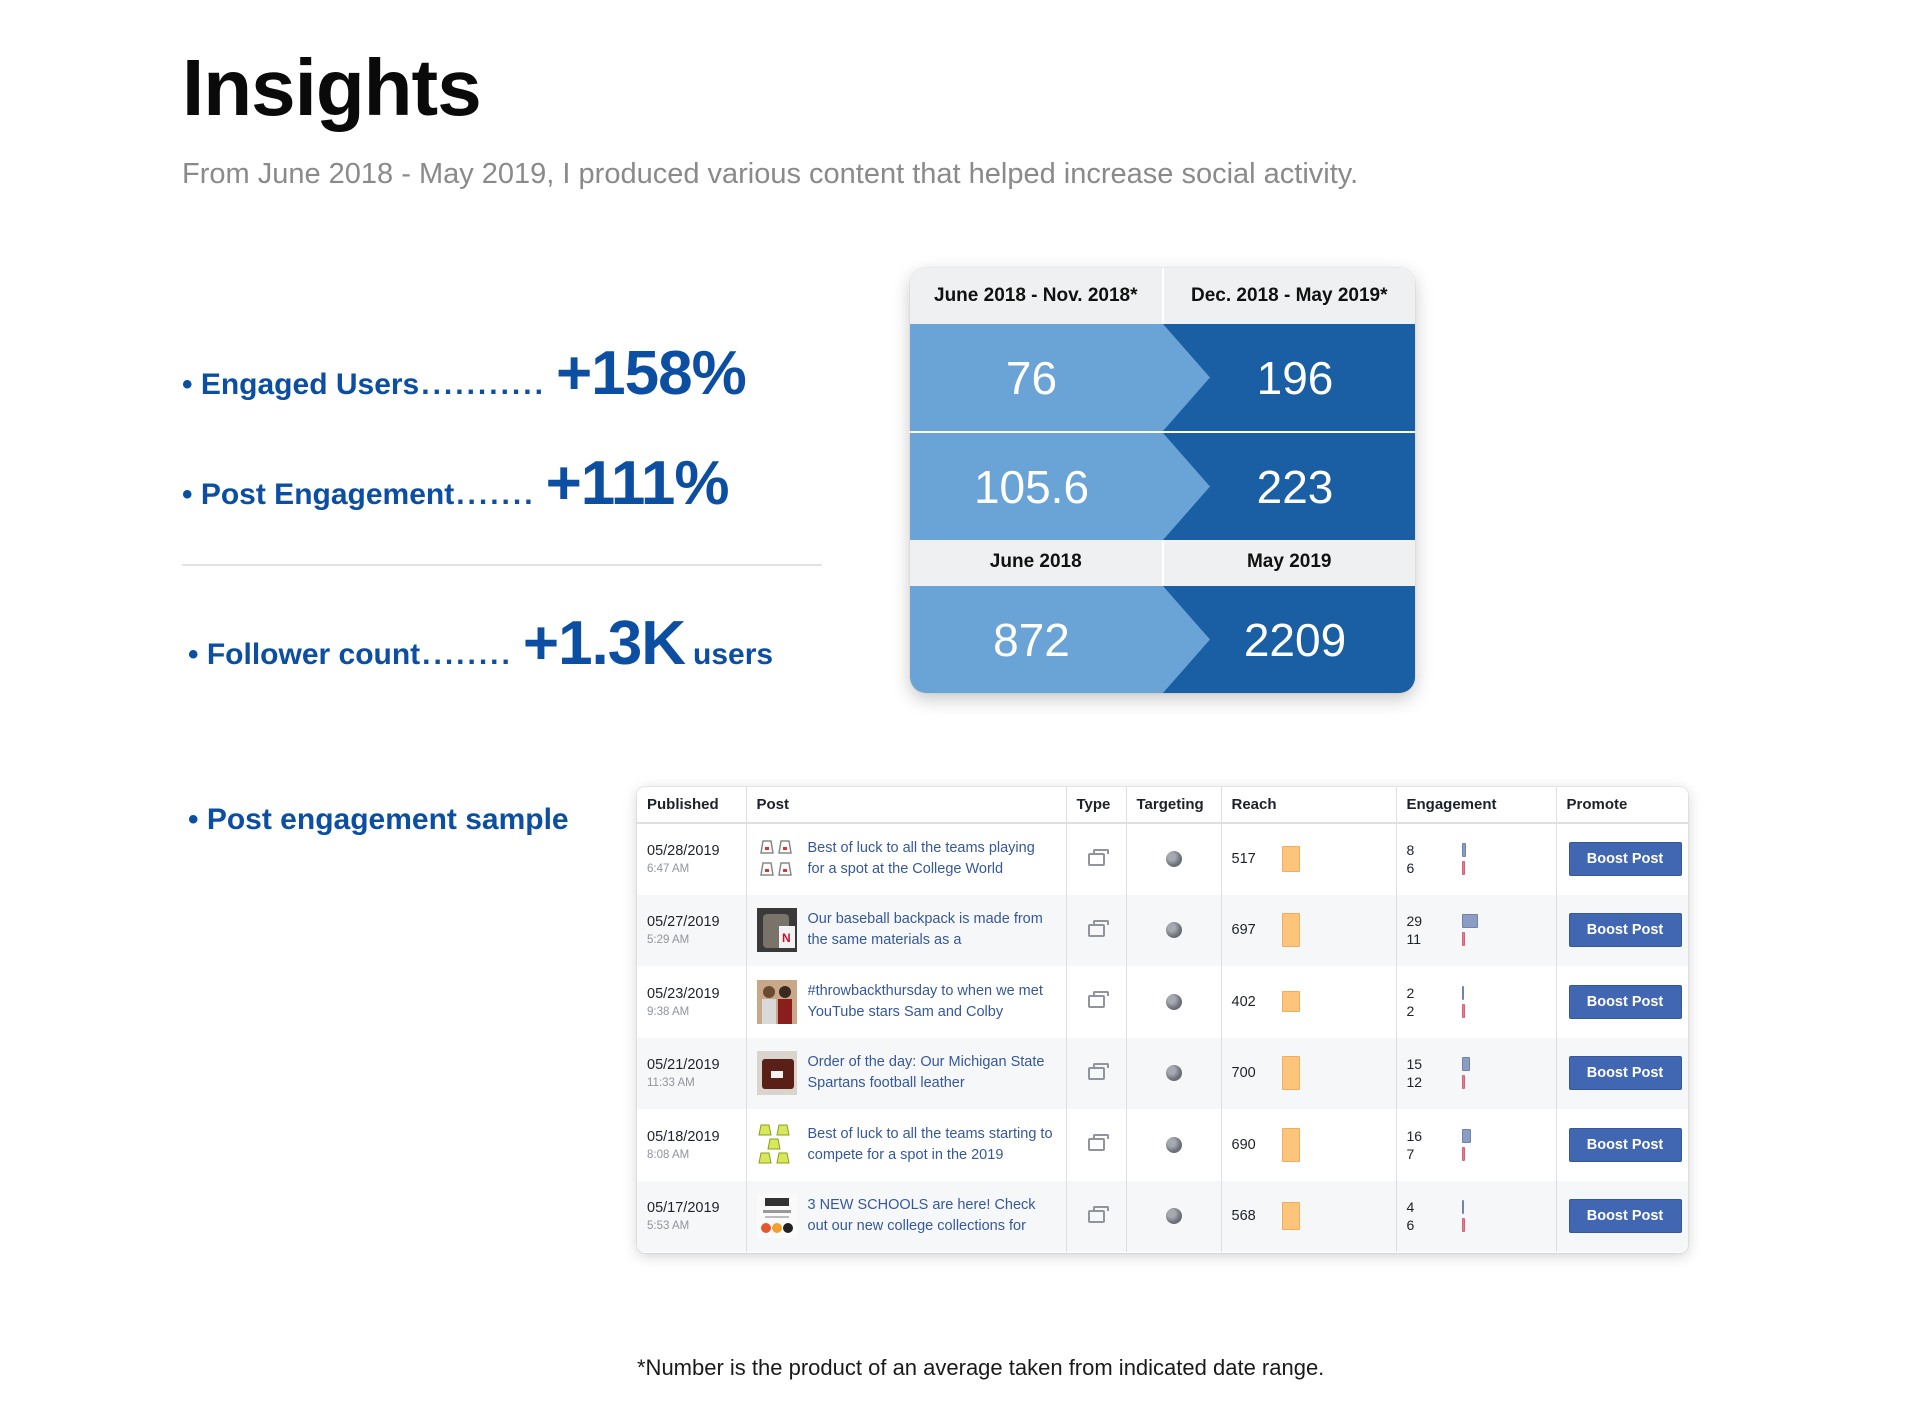 Image resolution: width=1920 pixels, height=1409 pixels. I want to click on column-header-post: Post, so click(905, 805).